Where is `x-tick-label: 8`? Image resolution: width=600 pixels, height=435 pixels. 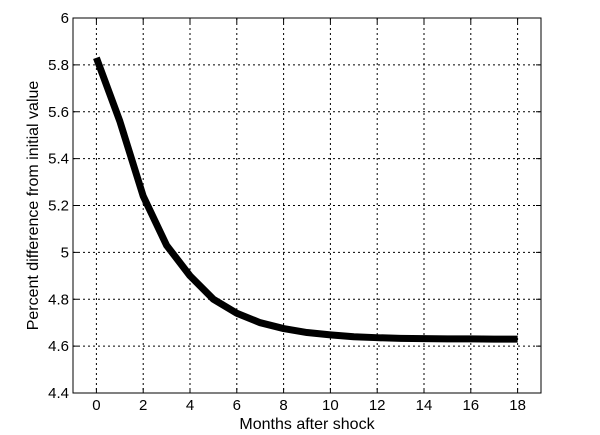
x-tick-label: 8 is located at coordinates (283, 405).